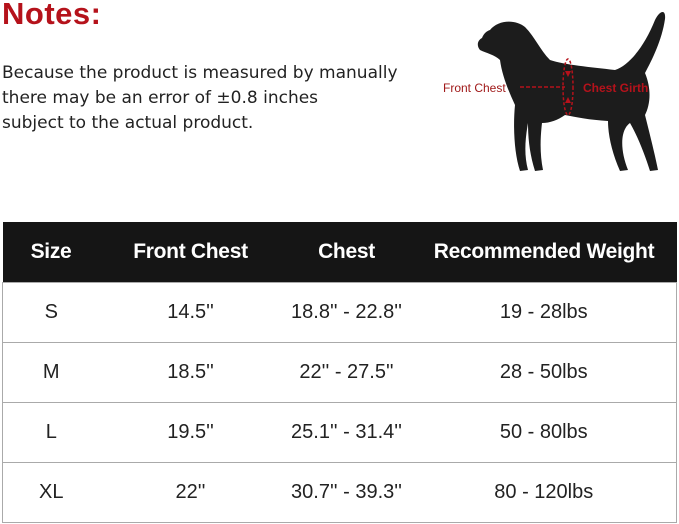 This screenshot has height=524, width=679. What do you see at coordinates (544, 432) in the screenshot?
I see `cell-weight: 50 - 80lbs` at bounding box center [544, 432].